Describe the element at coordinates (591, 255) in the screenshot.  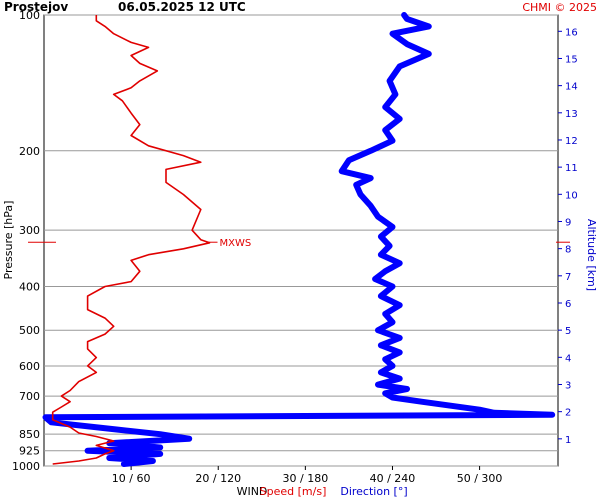
I see `altitude-axis-label: Altitude [km]` at that location.